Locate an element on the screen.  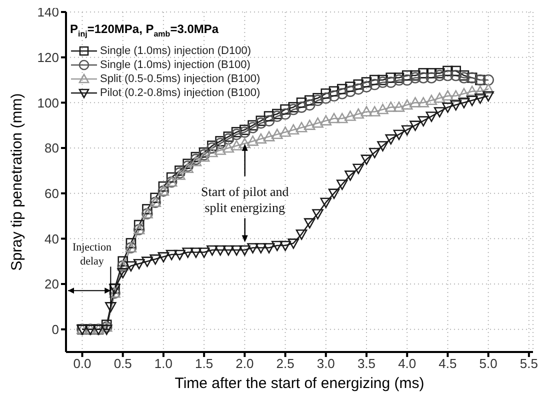
y-tick-label: 0 is located at coordinates (55, 329).